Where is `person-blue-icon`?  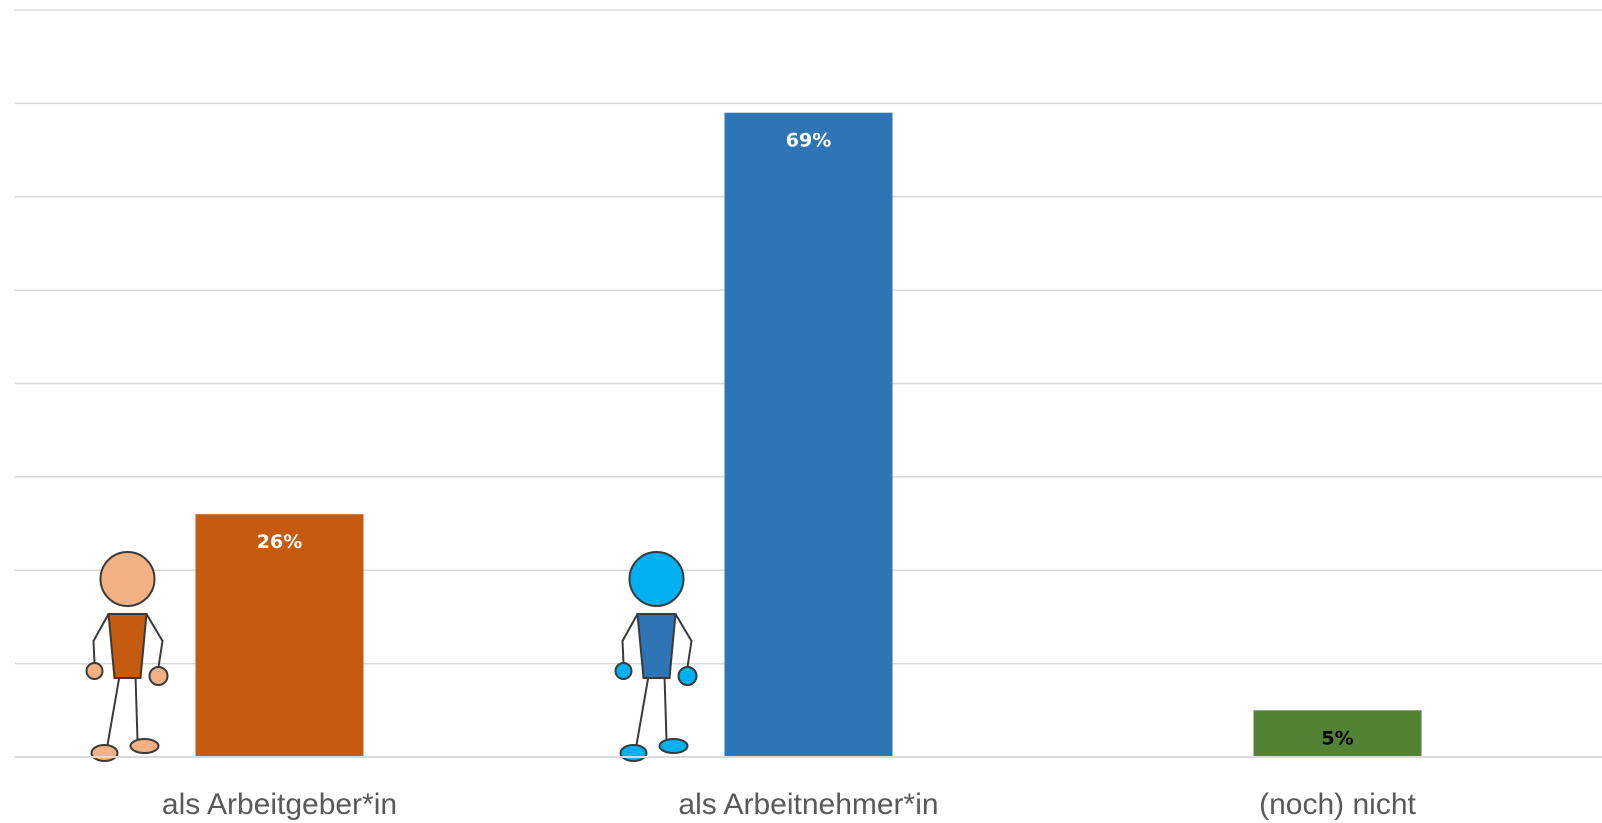 person-blue-icon is located at coordinates (656, 656).